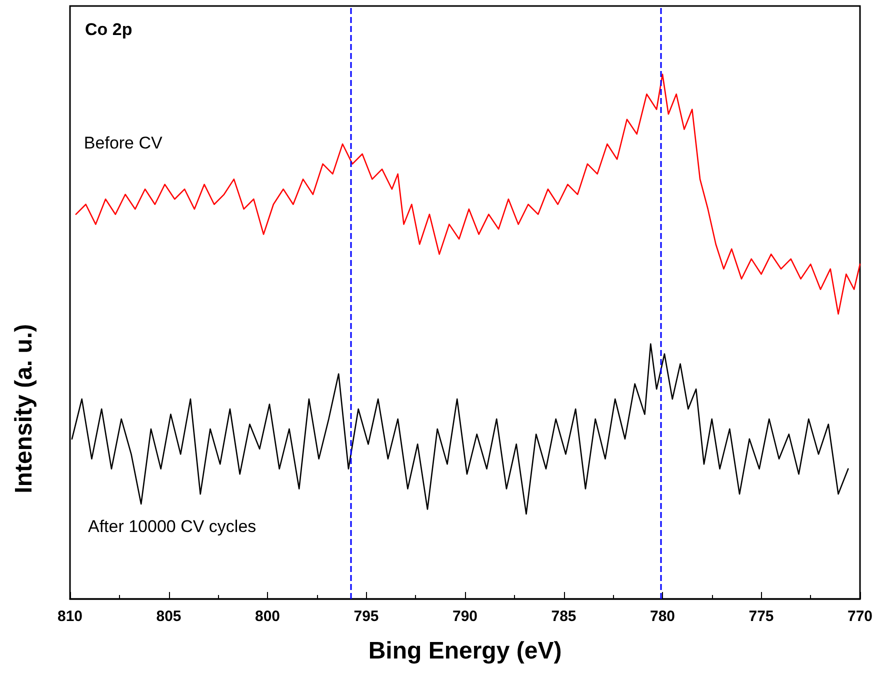 The height and width of the screenshot is (677, 882). What do you see at coordinates (267, 616) in the screenshot?
I see `x-tick-label: 800` at bounding box center [267, 616].